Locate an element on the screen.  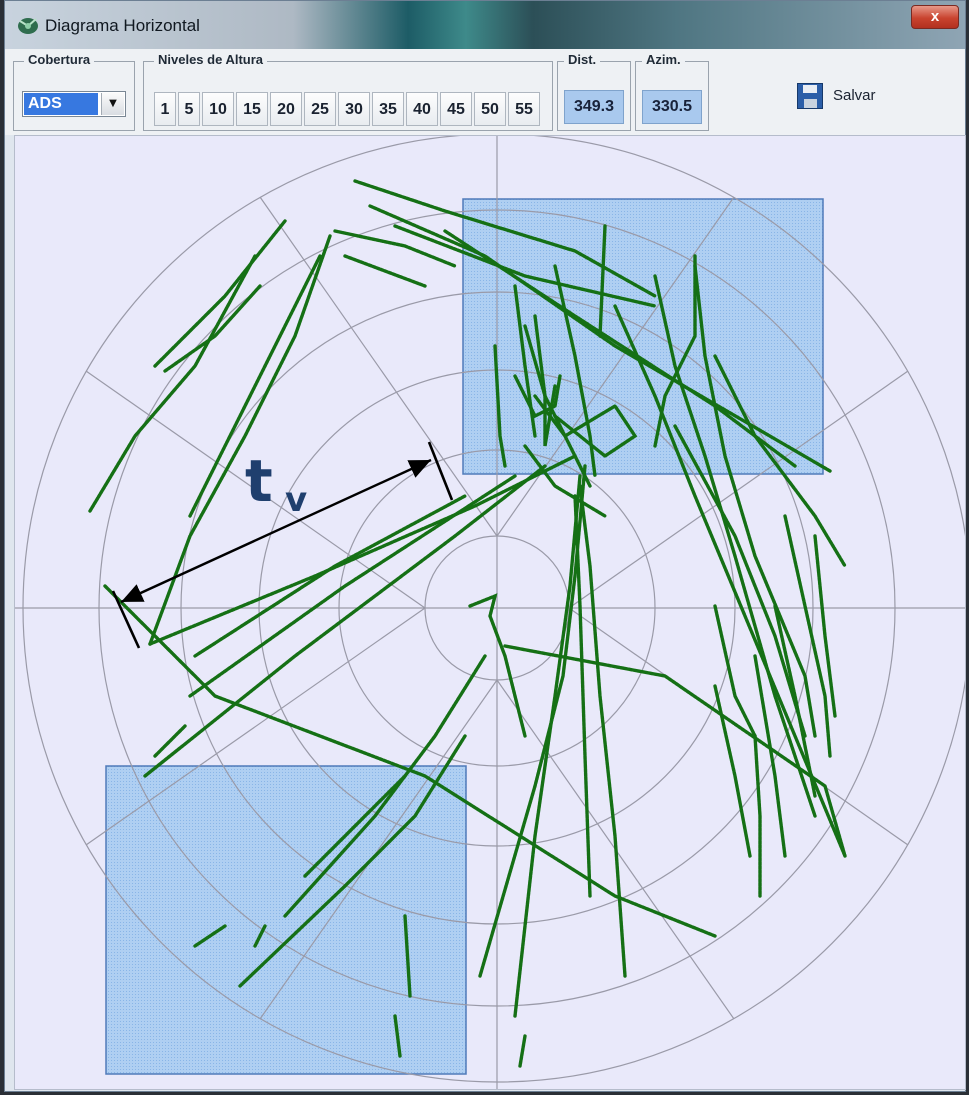
level-button: 15 is located at coordinates (252, 109).